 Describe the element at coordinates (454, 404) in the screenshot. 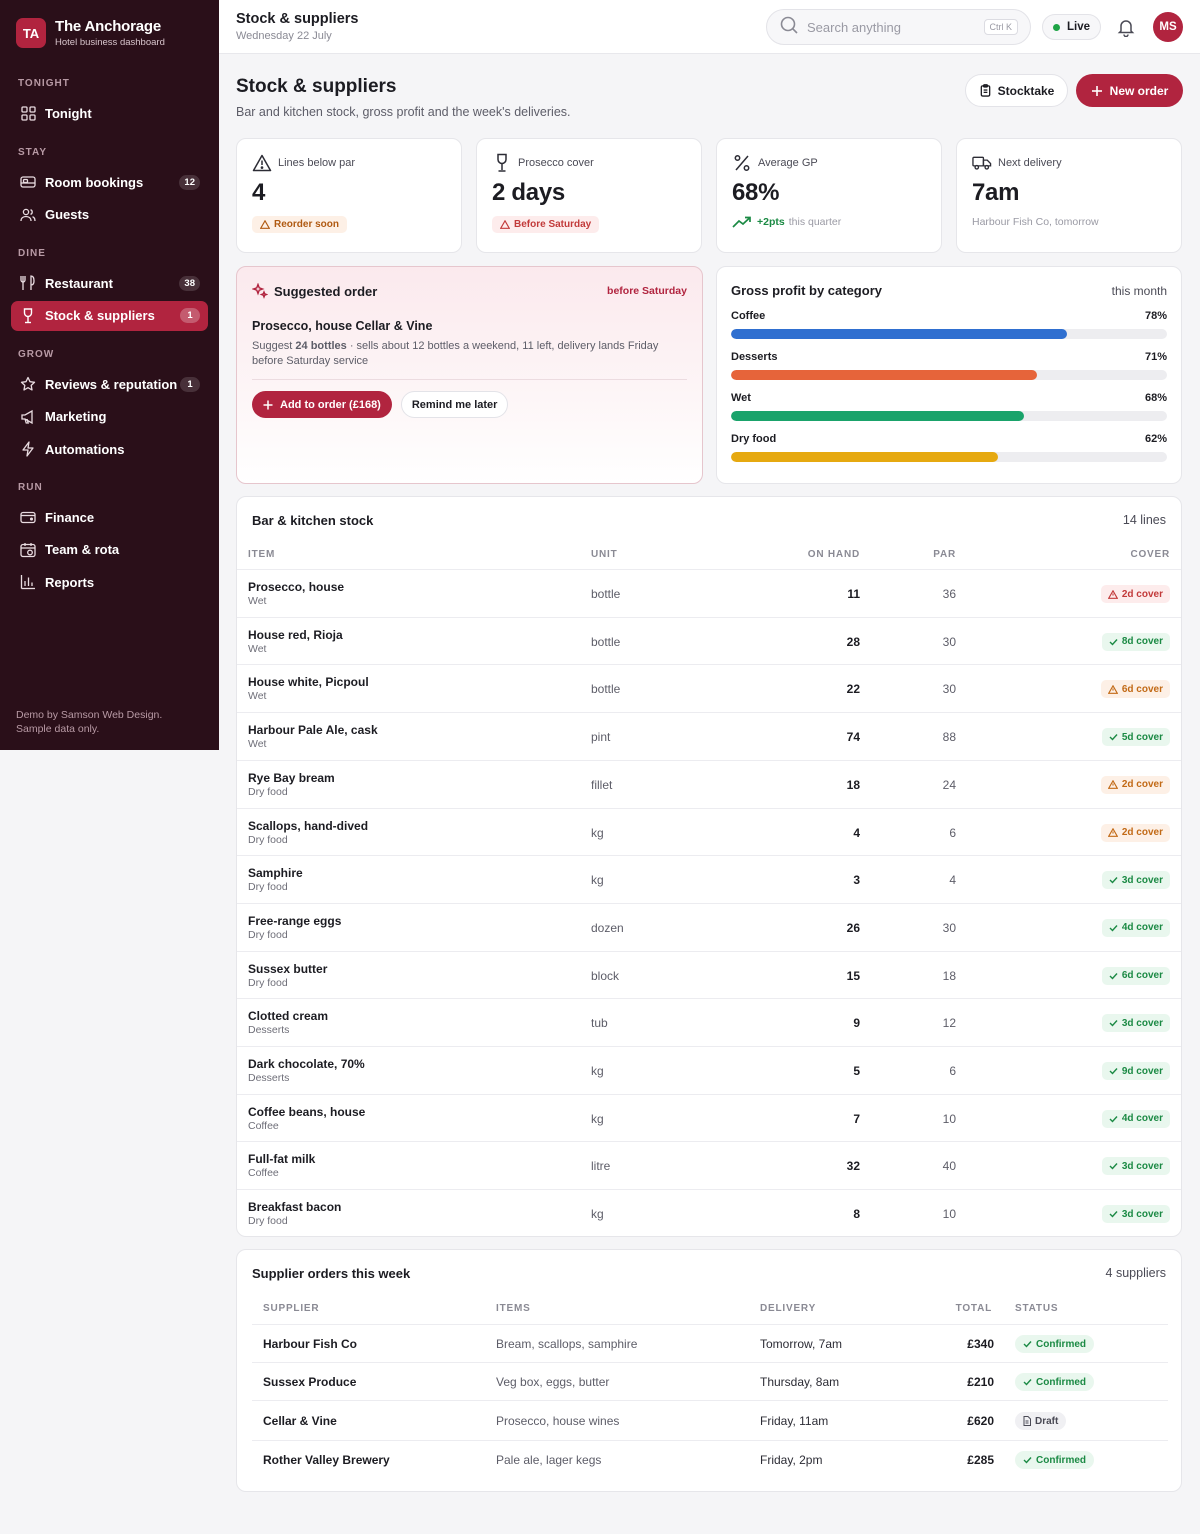

I see `remind-later-button: Remind me later` at that location.